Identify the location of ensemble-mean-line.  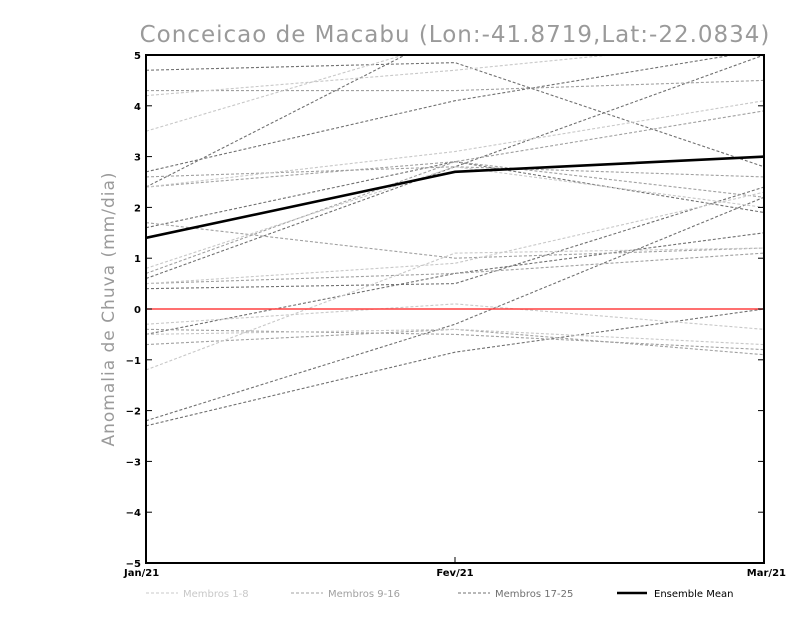
(455, 197).